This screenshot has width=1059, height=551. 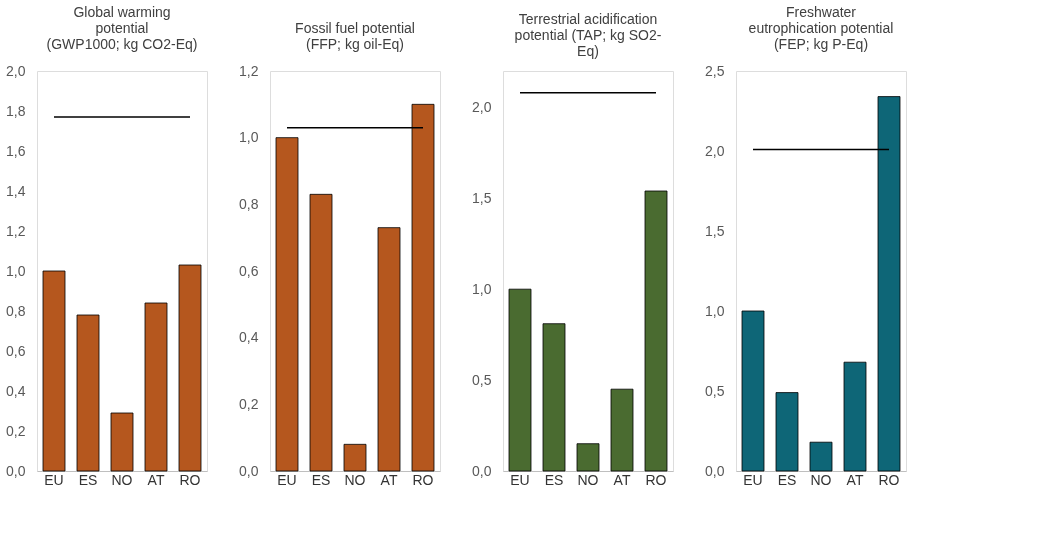 What do you see at coordinates (16, 190) in the screenshot?
I see `y-tick-label: 1,4` at bounding box center [16, 190].